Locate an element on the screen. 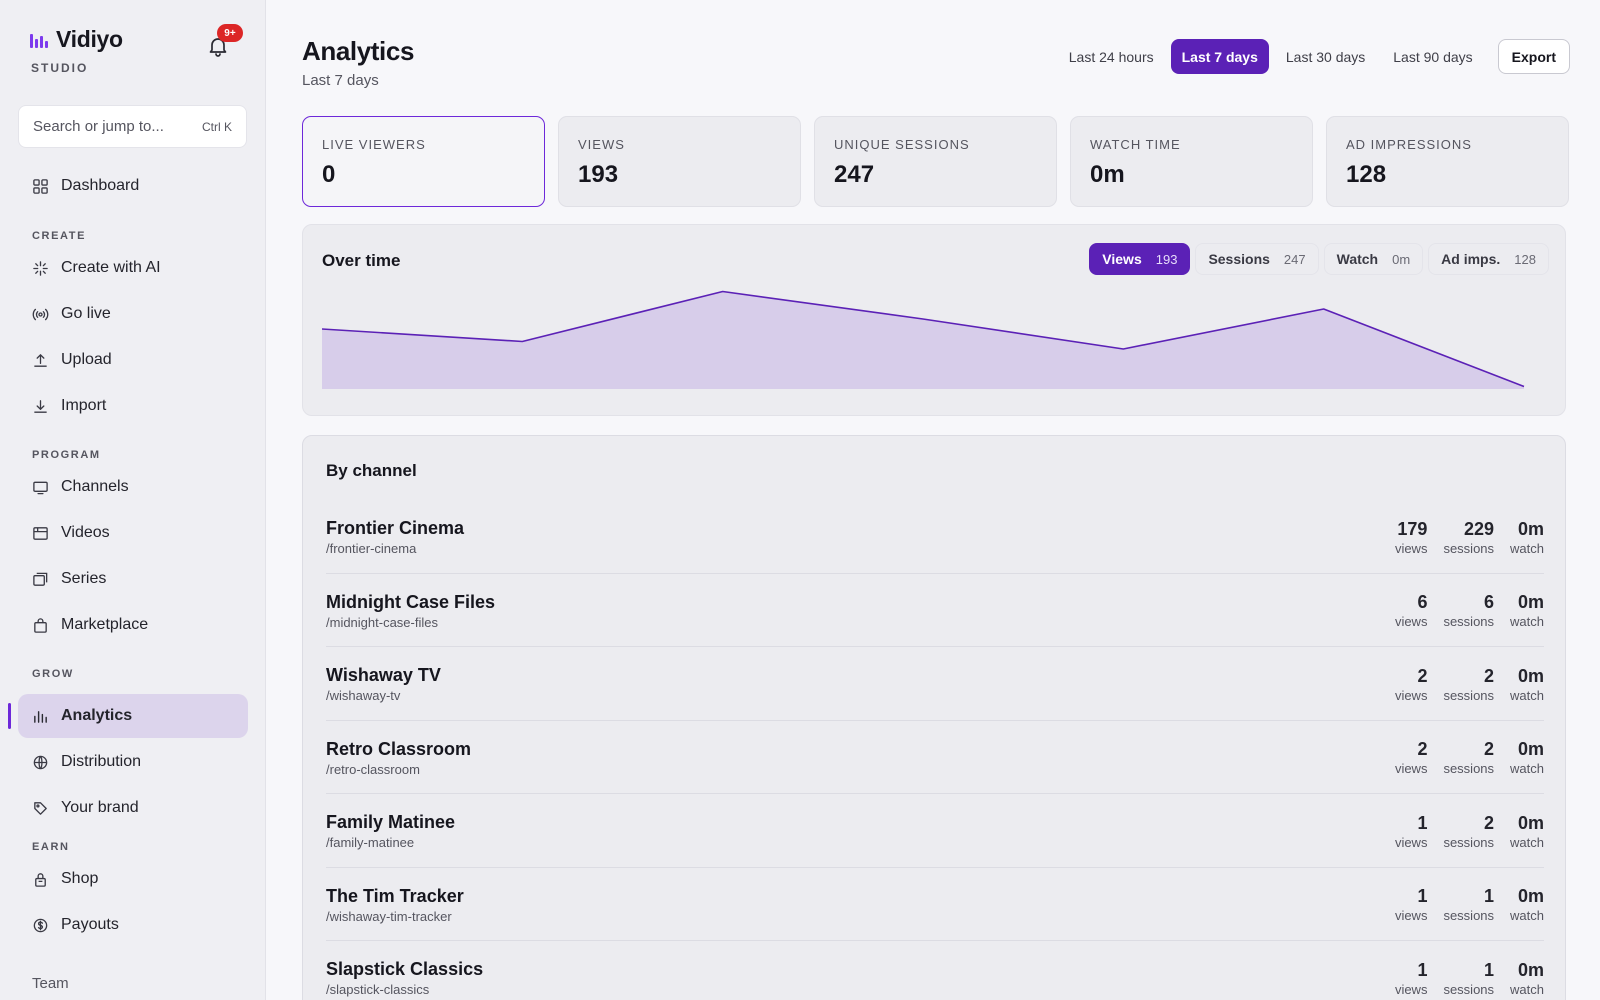 The height and width of the screenshot is (1000, 1600). search-shortcut: Ctrl K is located at coordinates (217, 126).